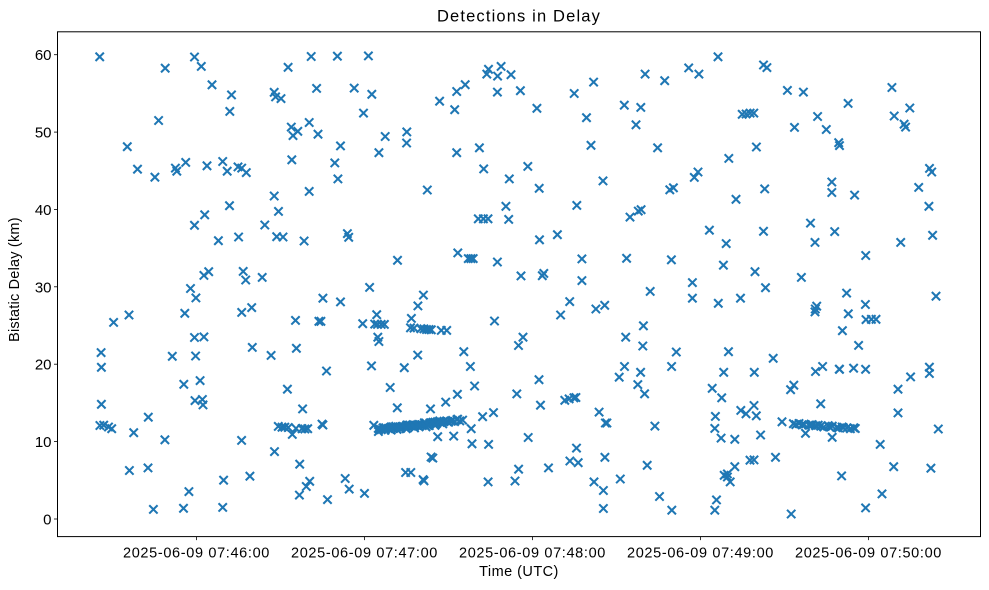  Describe the element at coordinates (43, 55) in the screenshot. I see `svg-text: 60` at that location.